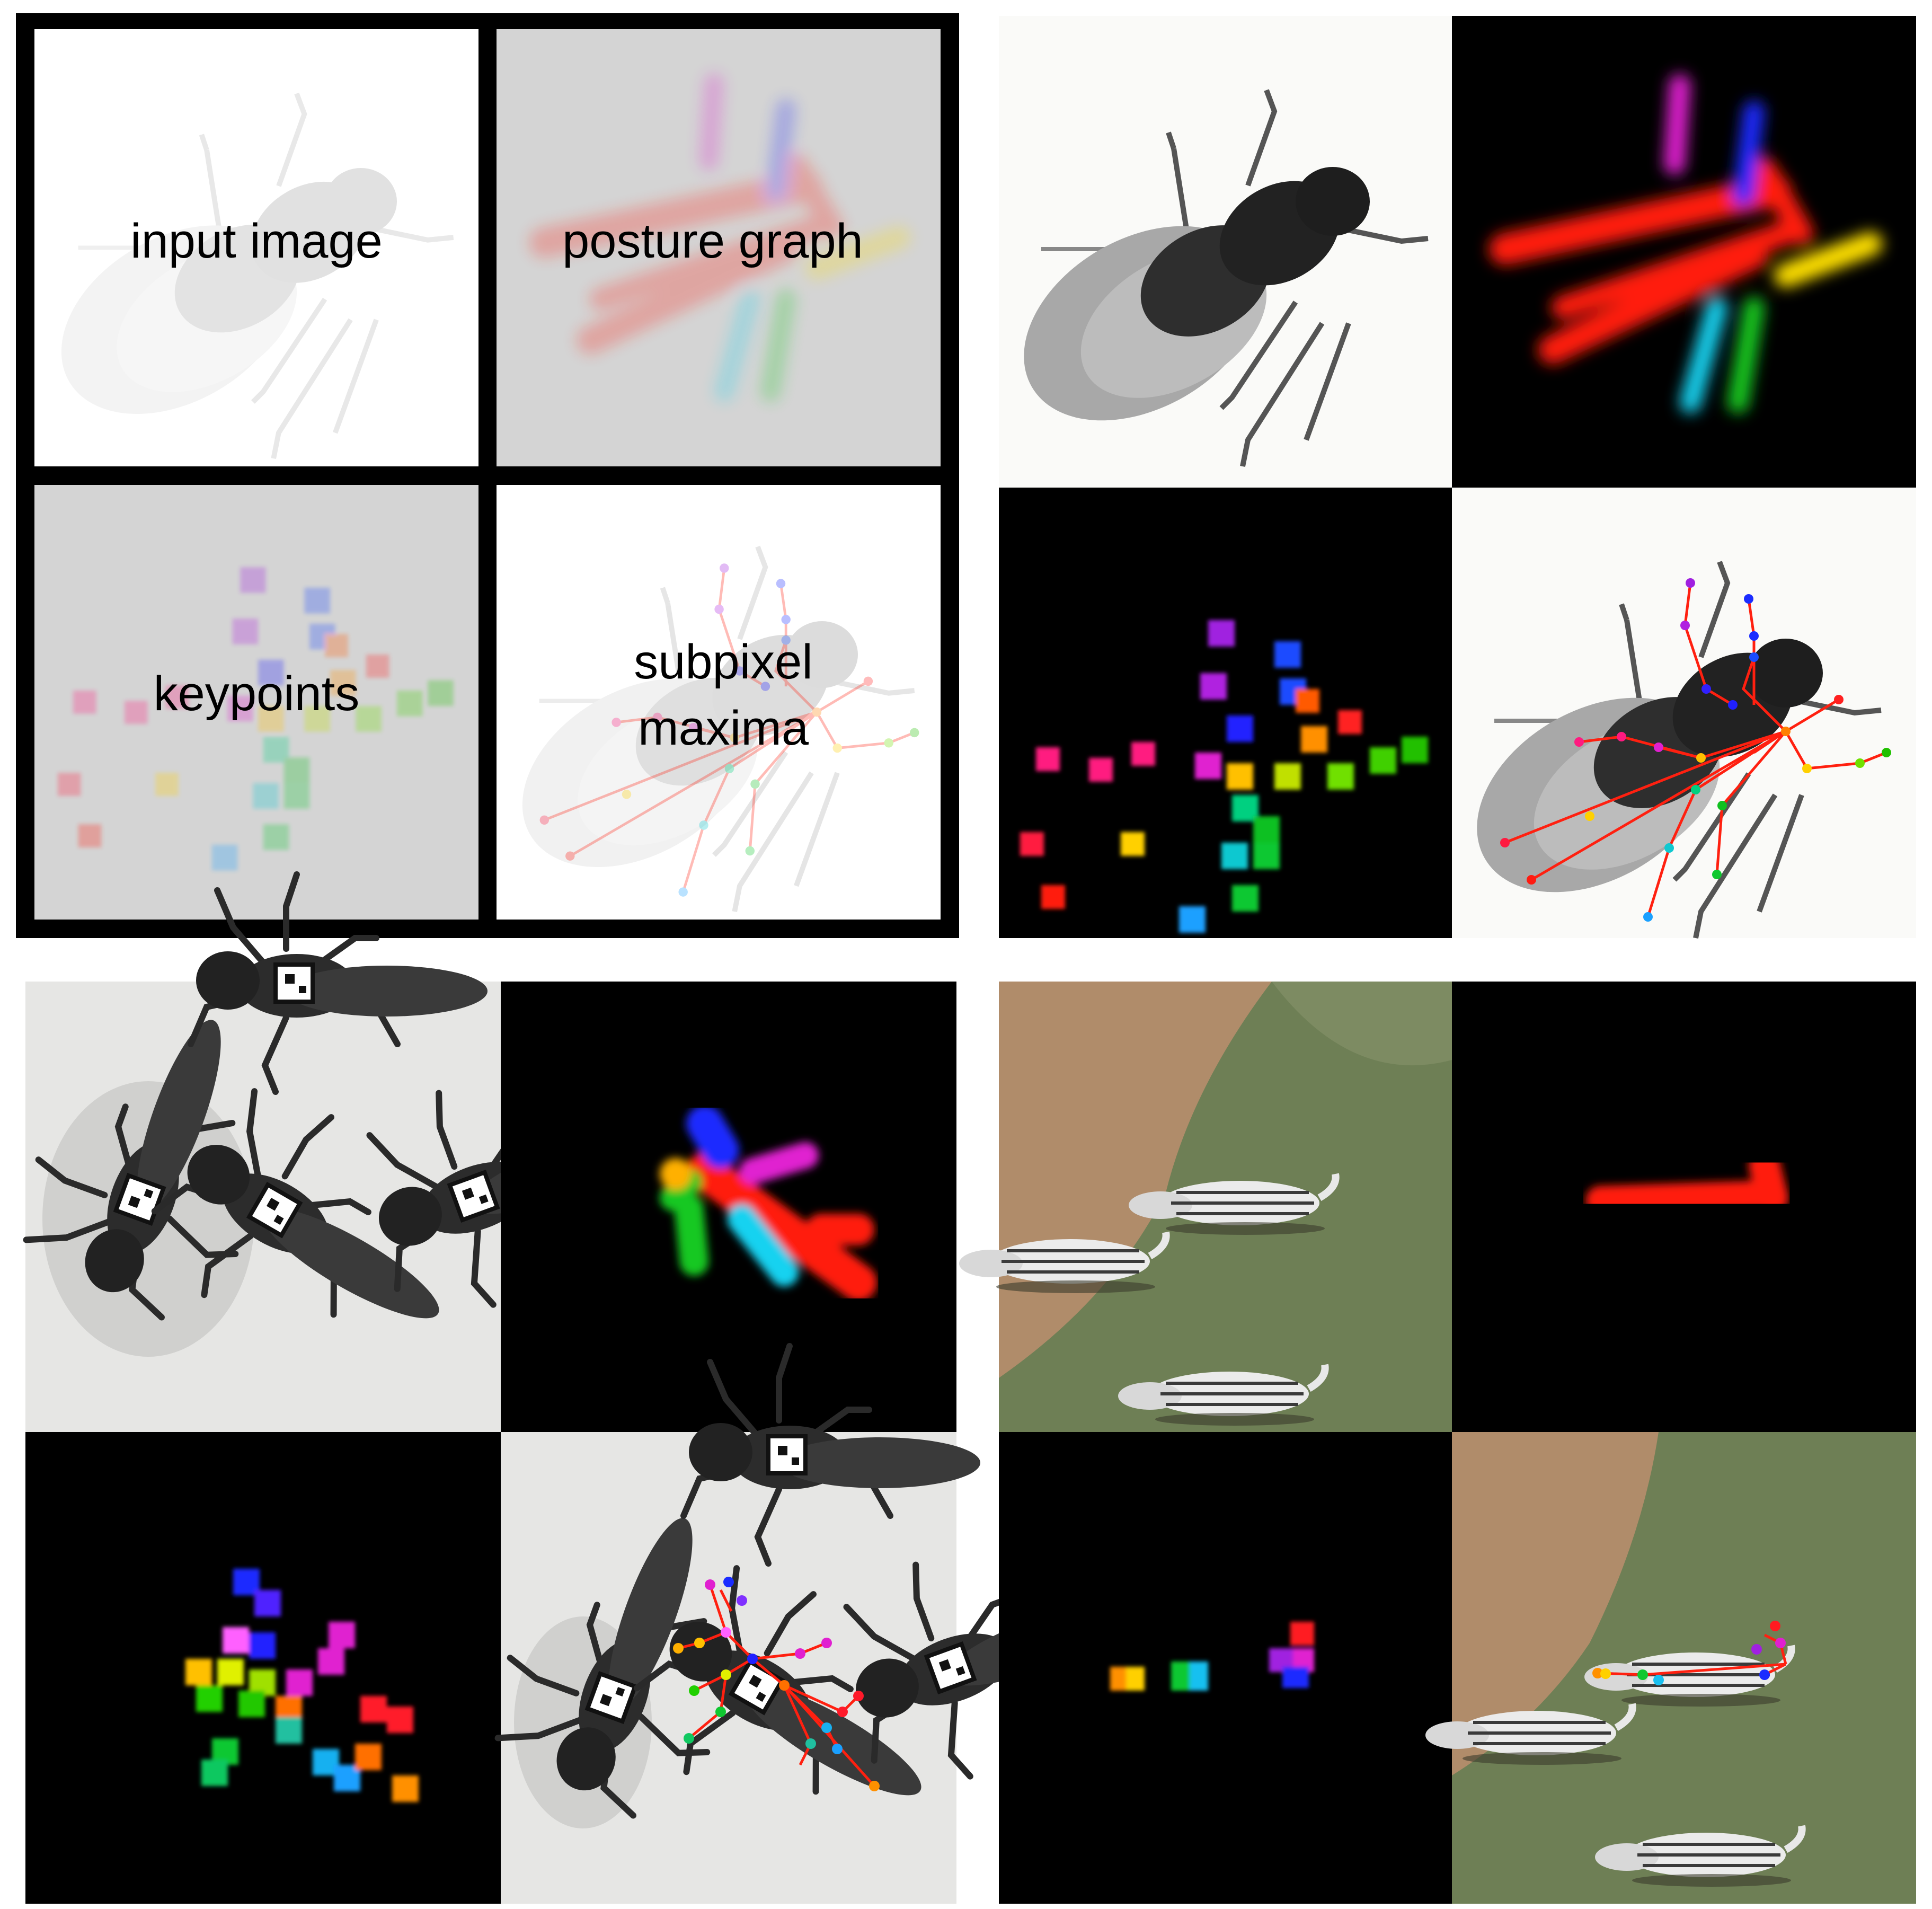 The height and width of the screenshot is (1909, 1932). Describe the element at coordinates (822, 1625) in the screenshot. I see `locust-subpixel-maxima` at that location.